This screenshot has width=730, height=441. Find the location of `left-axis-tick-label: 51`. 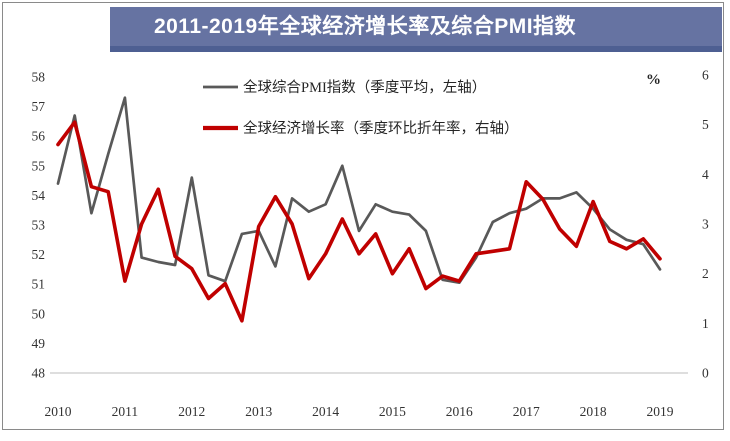

left-axis-tick-label: 51 is located at coordinates (39, 284).